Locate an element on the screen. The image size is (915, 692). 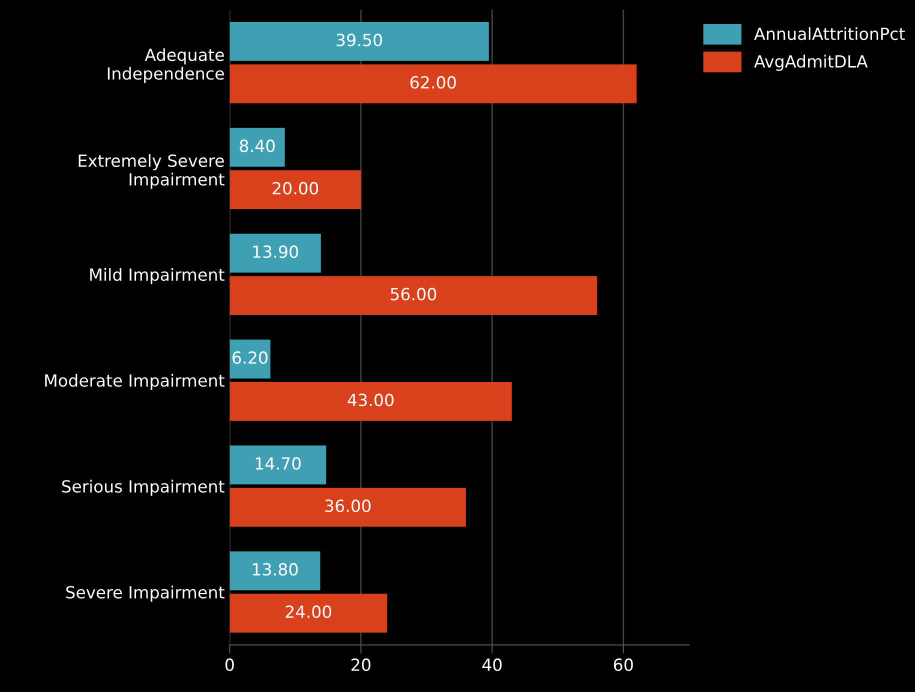
data-label: 24.00 is located at coordinates (309, 611).